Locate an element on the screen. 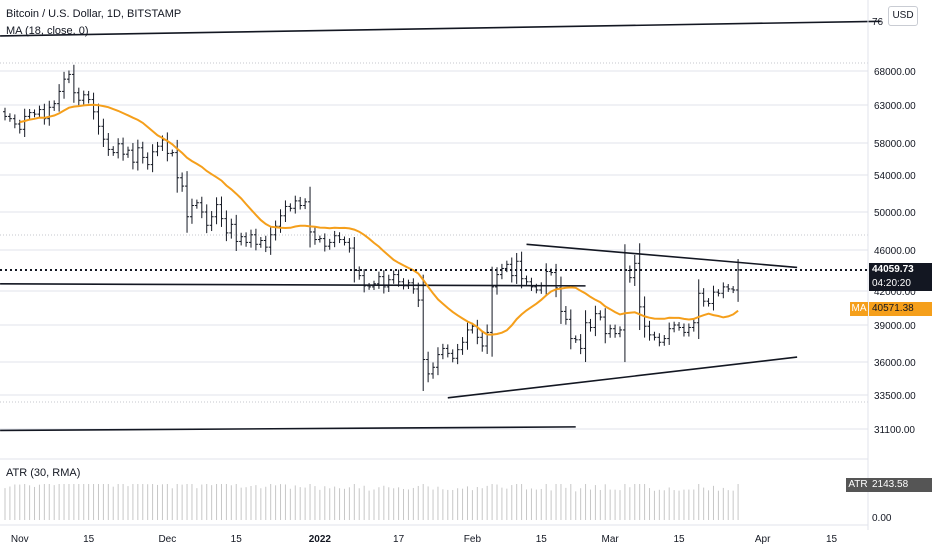 Image resolution: width=932 pixels, height=550 pixels. ma-value-label: 40571.38 is located at coordinates (900, 309).